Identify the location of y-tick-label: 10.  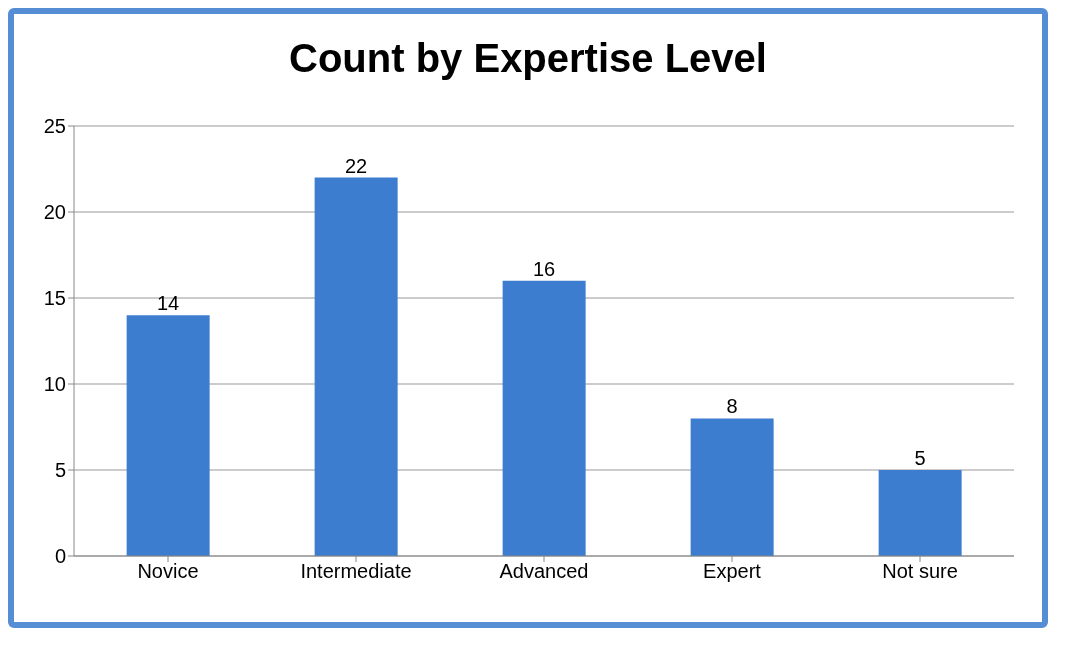
(54, 384).